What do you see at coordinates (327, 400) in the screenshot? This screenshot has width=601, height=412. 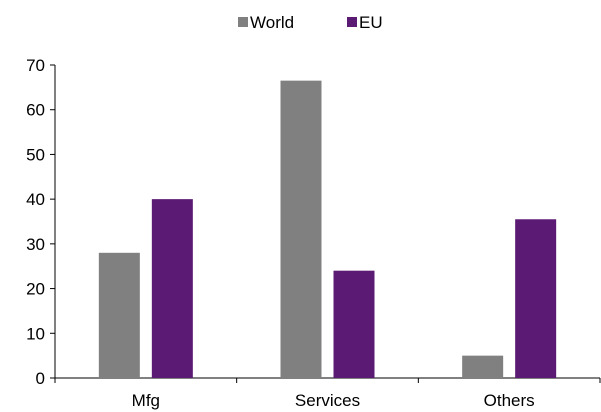 I see `x-tick-label: Services` at bounding box center [327, 400].